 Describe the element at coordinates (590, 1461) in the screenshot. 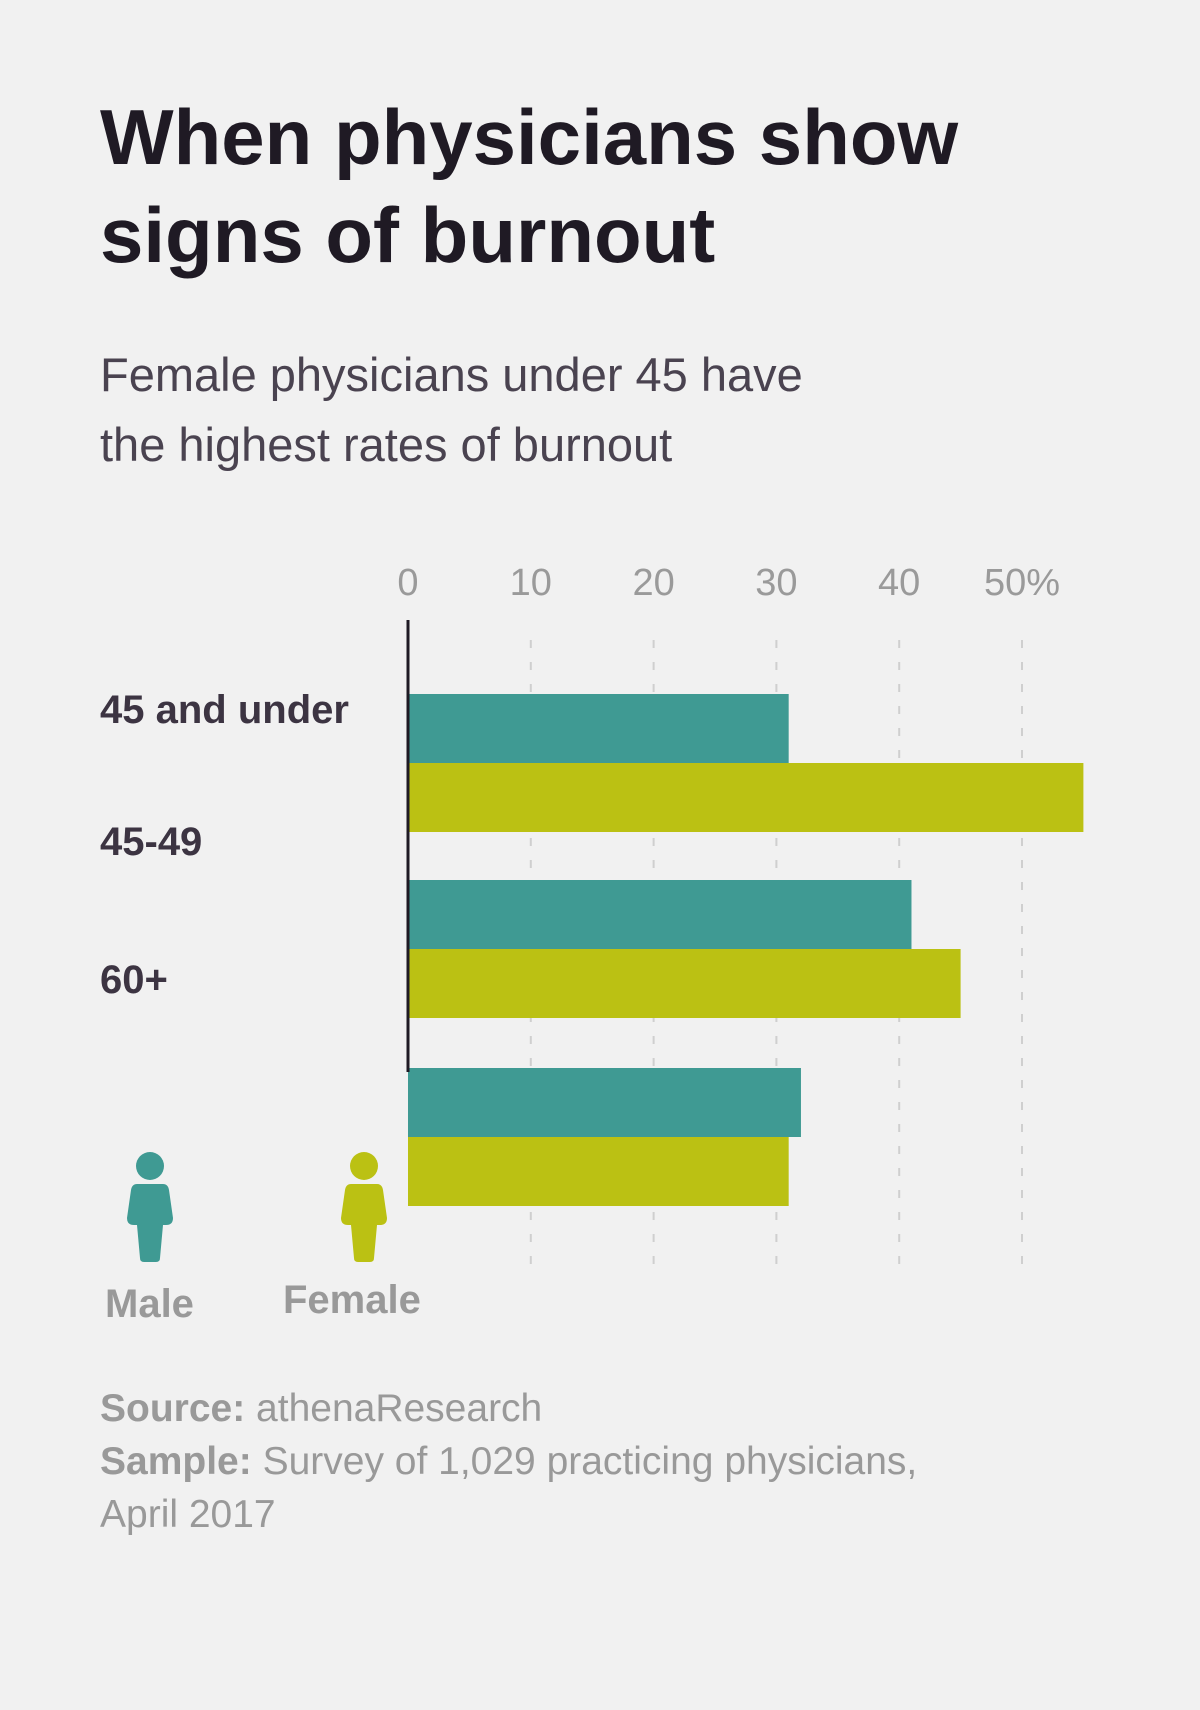

I see `sample-value: Survey of 1,029 practicing physicians,` at that location.